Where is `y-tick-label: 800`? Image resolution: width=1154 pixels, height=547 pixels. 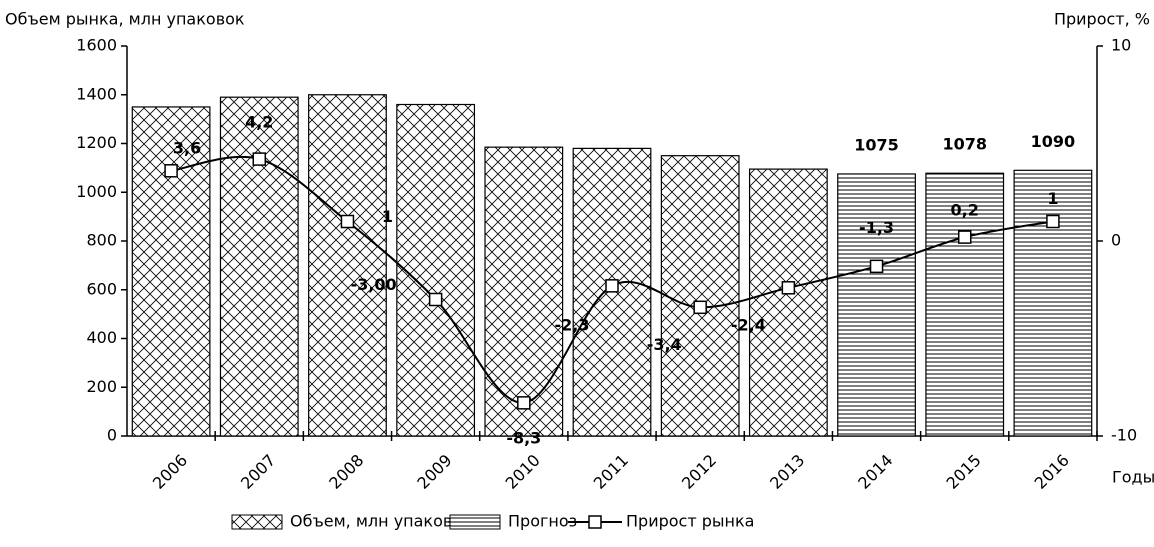 y-tick-label: 800 is located at coordinates (101, 240).